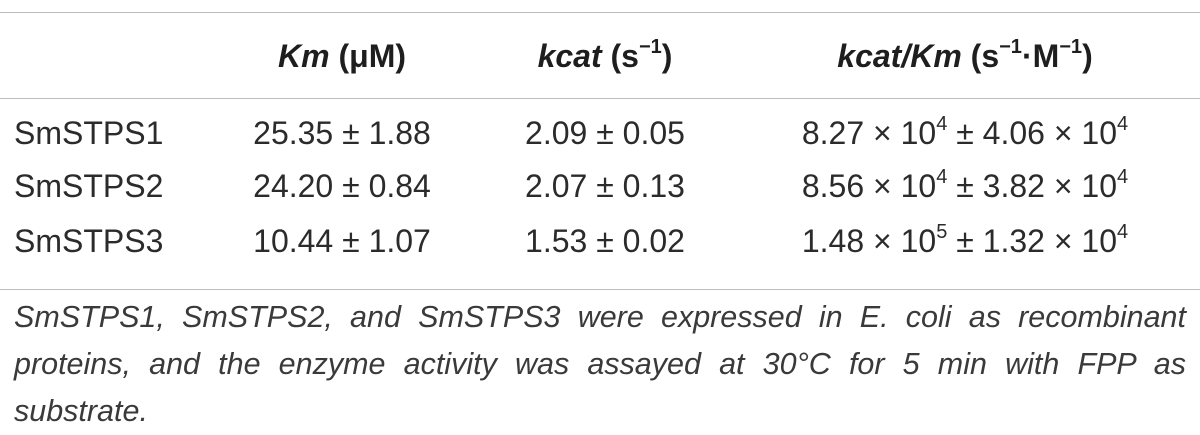  What do you see at coordinates (89, 241) in the screenshot?
I see `row-label: SmSTPS3` at bounding box center [89, 241].